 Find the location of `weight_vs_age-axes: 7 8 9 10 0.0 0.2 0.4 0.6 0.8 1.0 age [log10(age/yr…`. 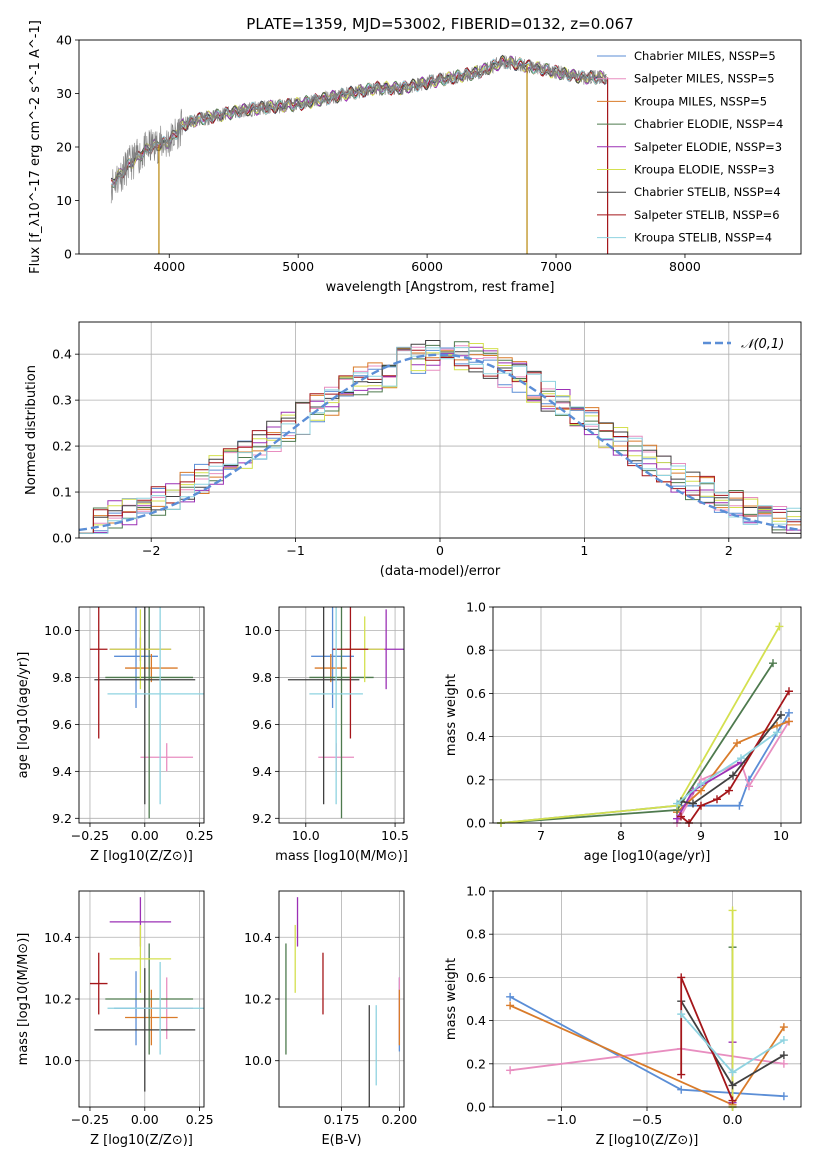

weight_vs_age-axes: 7 8 9 10 0.0 0.2 0.4 0.6 0.8 1.0 age [log10(age/yr… is located at coordinates (622, 732).